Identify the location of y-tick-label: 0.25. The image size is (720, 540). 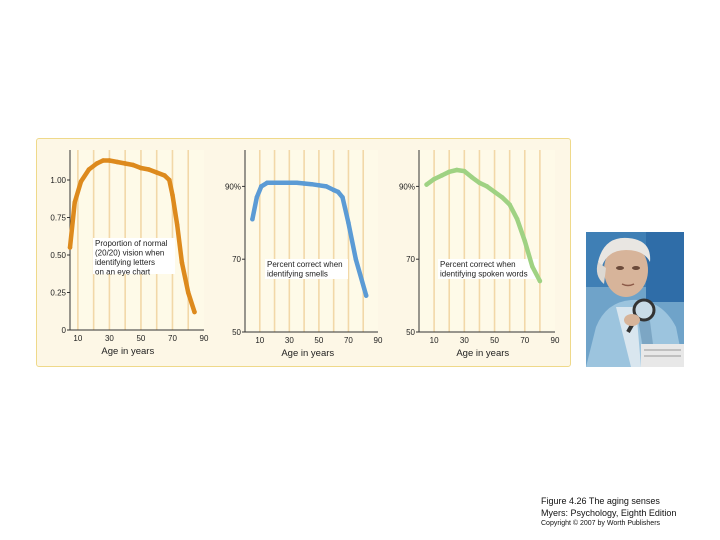
(58, 293).